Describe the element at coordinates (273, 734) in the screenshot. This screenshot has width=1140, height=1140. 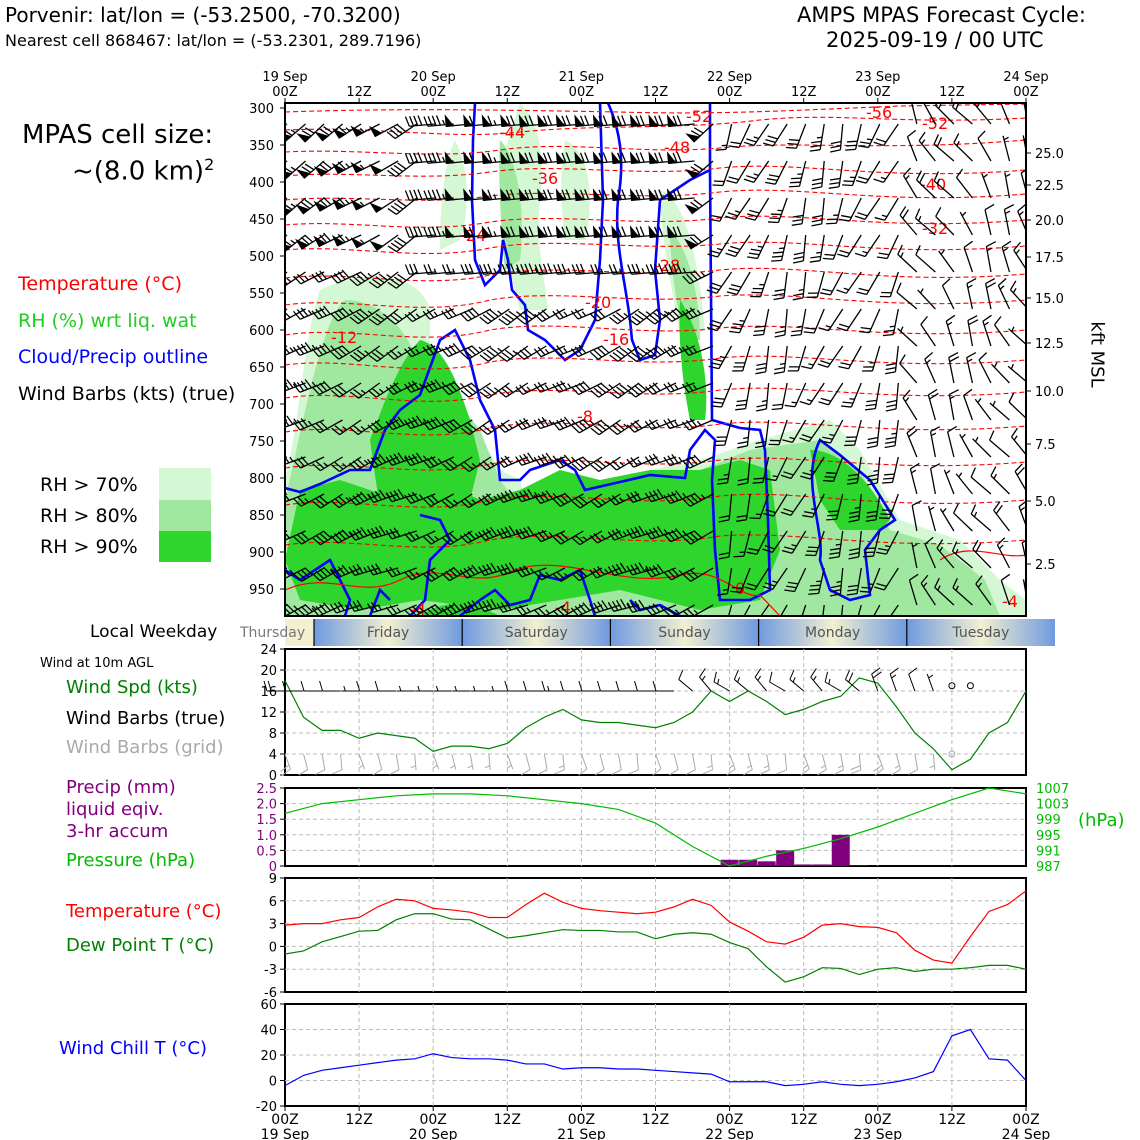
I see `panel-ytick-label: 8` at that location.